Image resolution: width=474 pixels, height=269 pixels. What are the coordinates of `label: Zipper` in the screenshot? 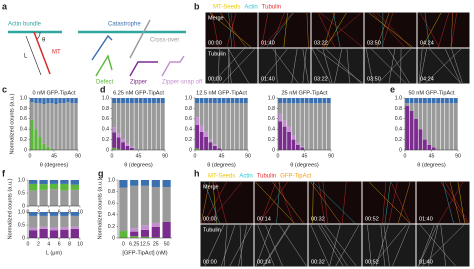 It's located at (138, 83).